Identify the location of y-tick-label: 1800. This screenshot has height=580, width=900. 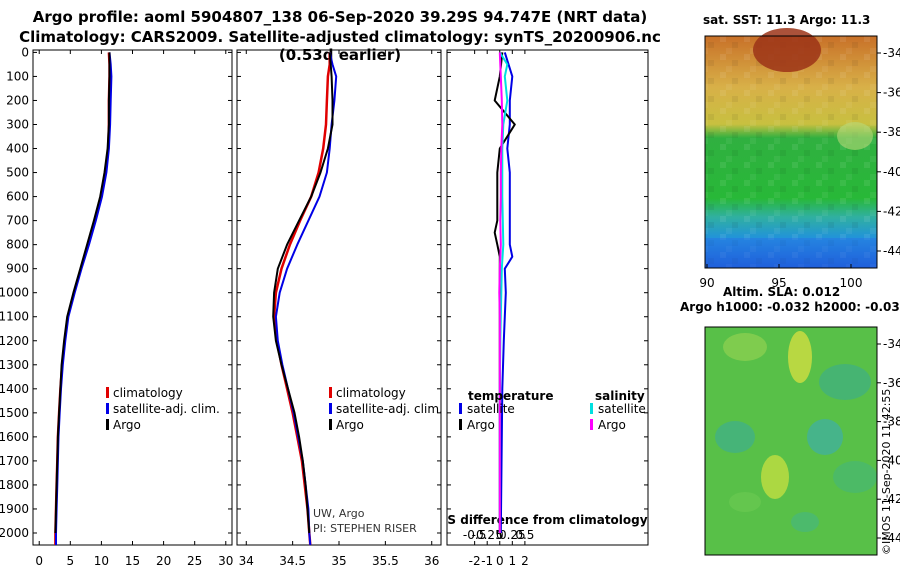
(14, 485).